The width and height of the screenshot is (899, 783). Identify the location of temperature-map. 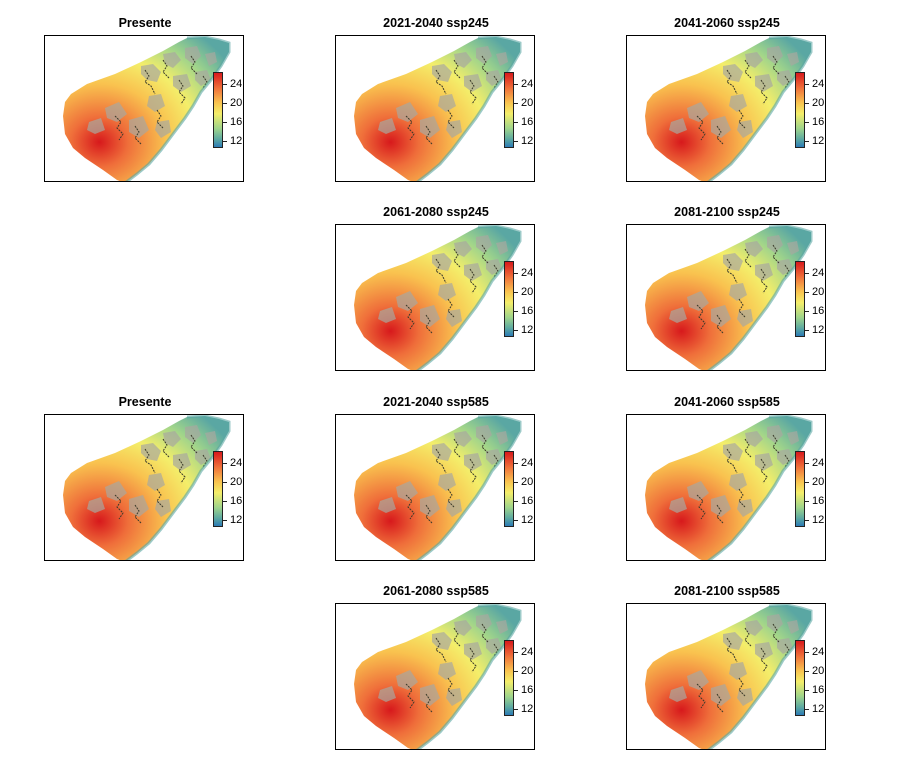
(729, 108).